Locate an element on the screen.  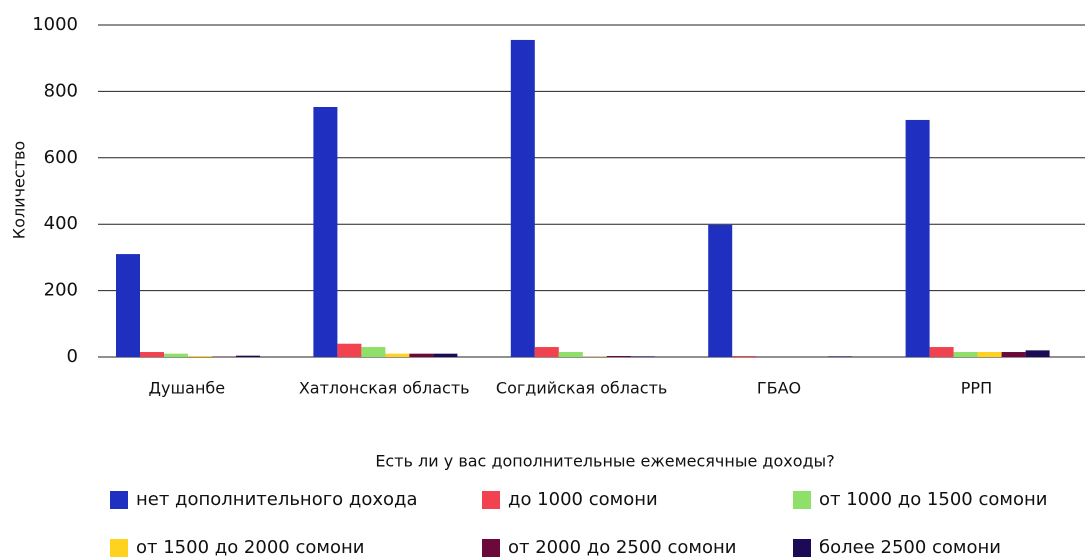
y-tick-label: 200 is located at coordinates (61, 290).